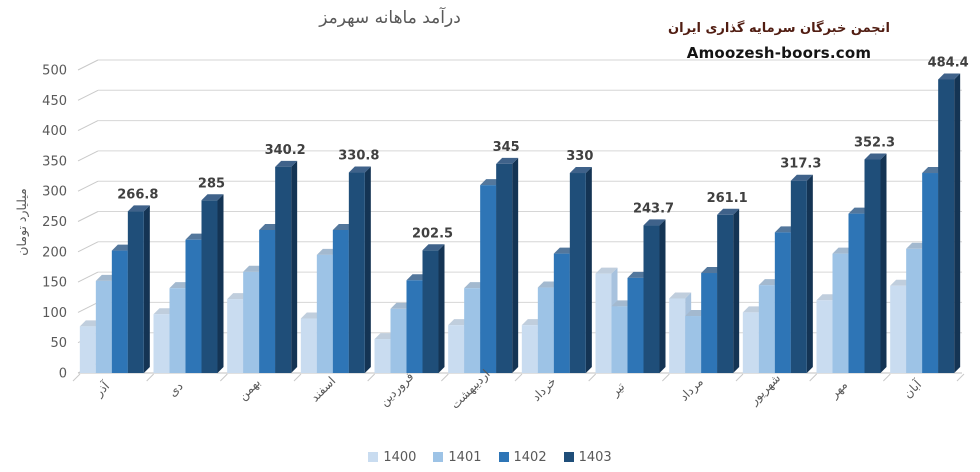 This screenshot has height=472, width=980. What do you see at coordinates (54, 192) in the screenshot?
I see `y-tick-label: 300` at bounding box center [54, 192].